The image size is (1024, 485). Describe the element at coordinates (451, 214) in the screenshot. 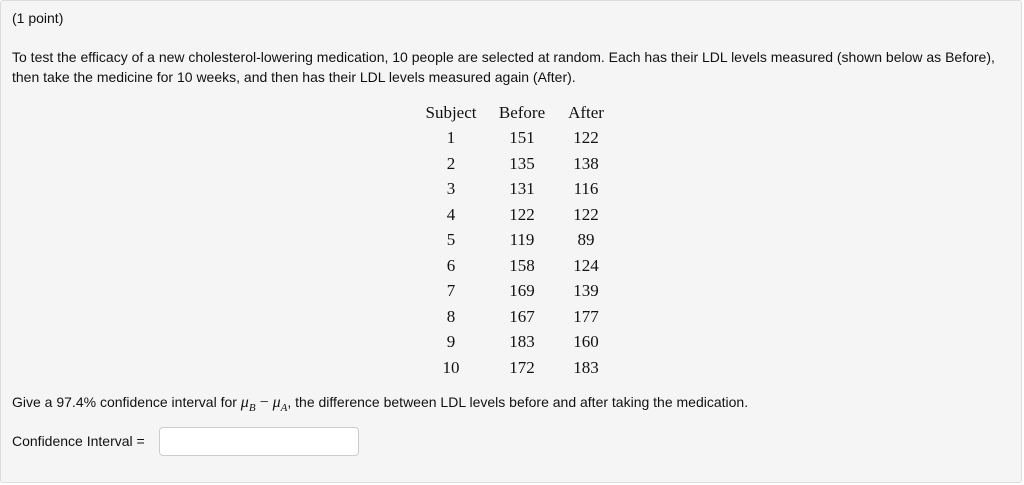

I see `cell-subject: 4` at that location.